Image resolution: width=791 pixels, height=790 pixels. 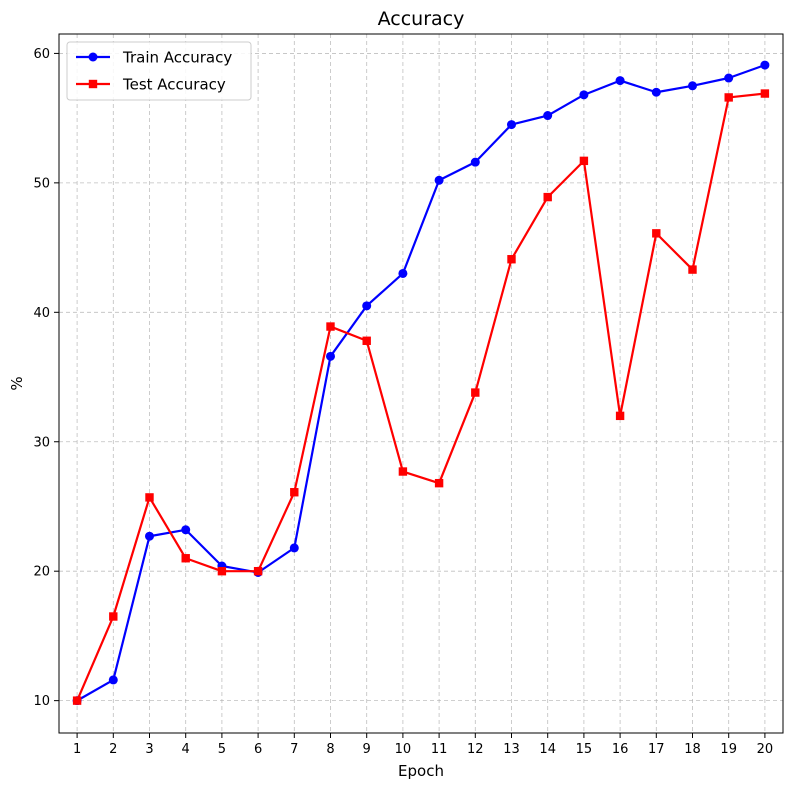 What do you see at coordinates (77, 749) in the screenshot?
I see `x-tick-label: 1` at bounding box center [77, 749].